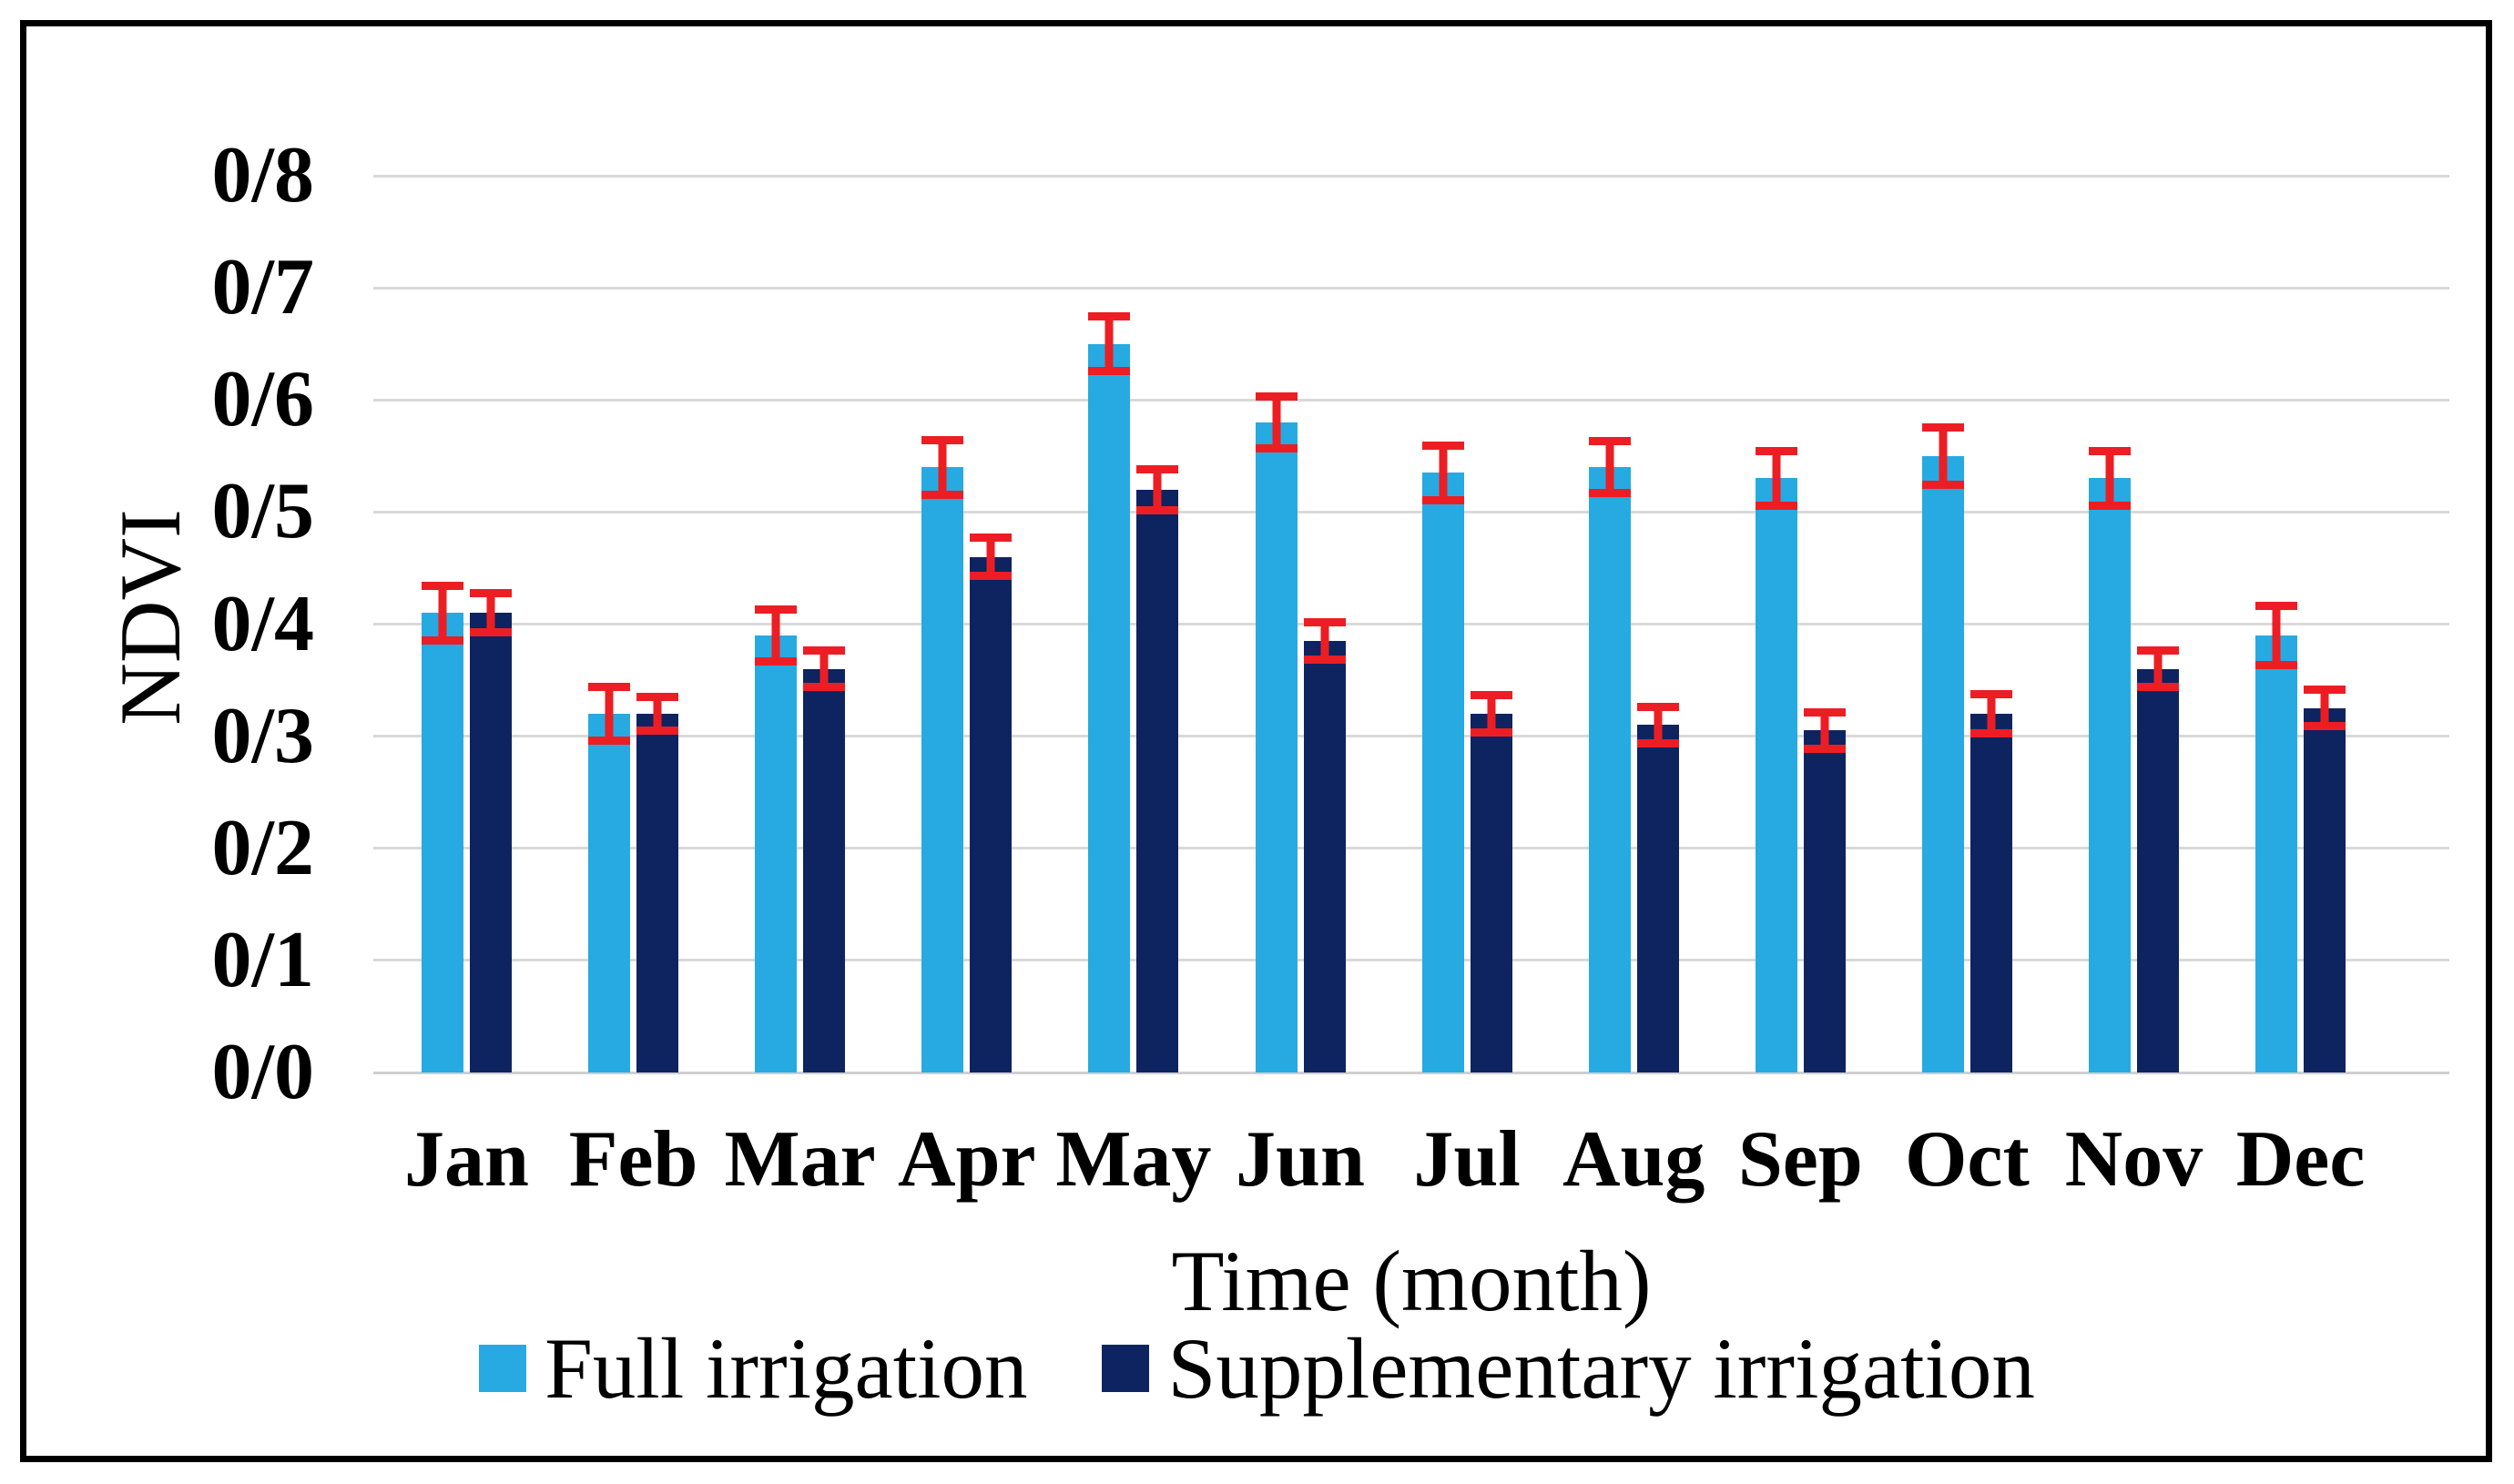 The height and width of the screenshot is (1484, 2514). Describe the element at coordinates (262, 511) in the screenshot. I see `y-tick-label: 0/5` at that location.